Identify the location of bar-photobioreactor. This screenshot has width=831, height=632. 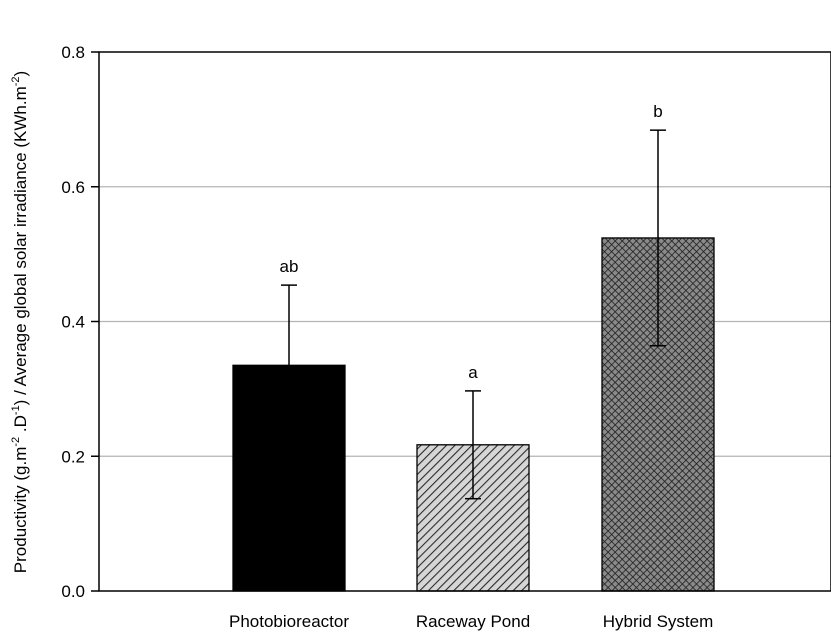
(289, 478).